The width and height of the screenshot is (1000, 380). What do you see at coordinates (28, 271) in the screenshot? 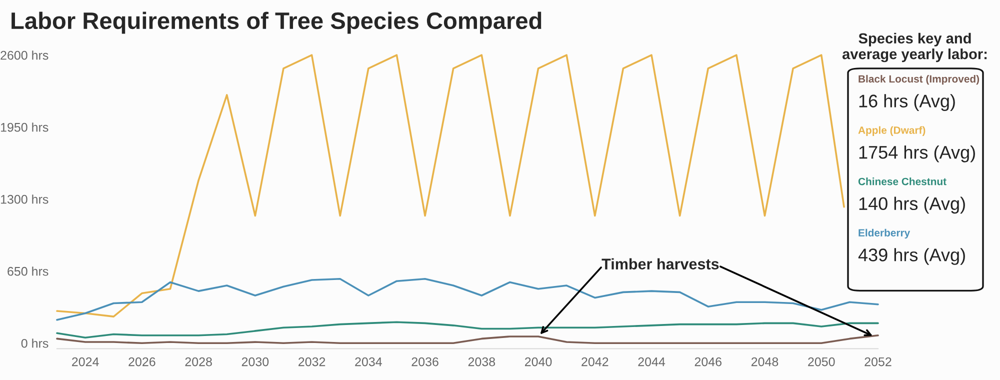
I see `y-tick-label: 650 hrs` at bounding box center [28, 271].